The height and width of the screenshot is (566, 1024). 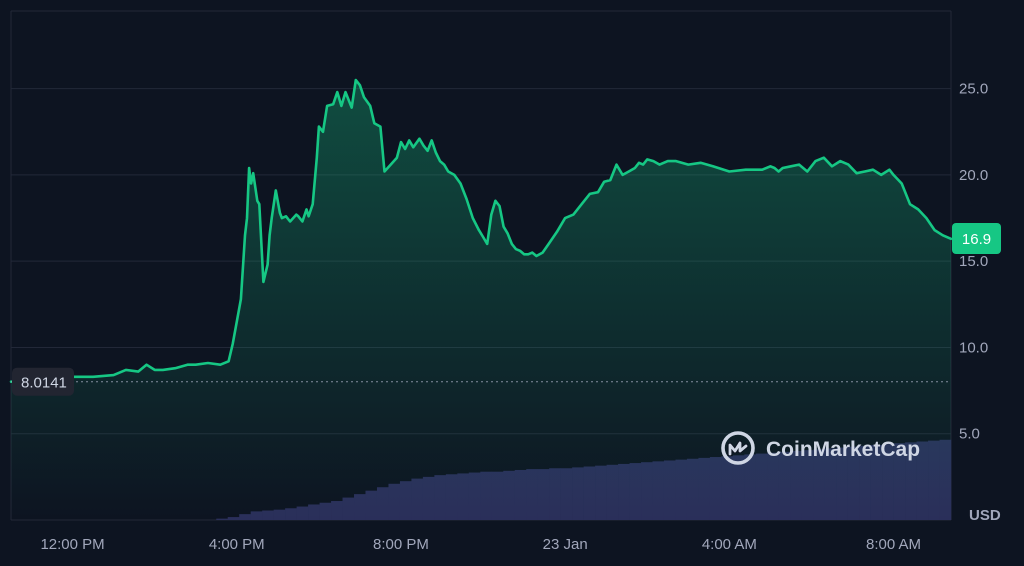 I want to click on y-tick-label: 15.0, so click(x=973, y=261).